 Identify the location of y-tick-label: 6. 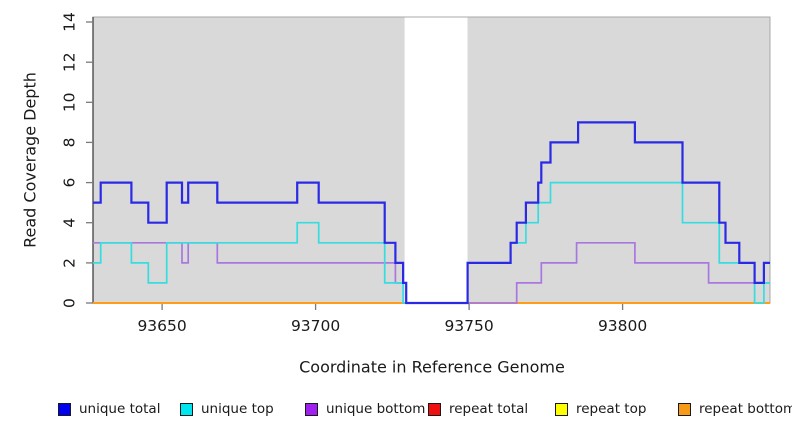
(70, 183).